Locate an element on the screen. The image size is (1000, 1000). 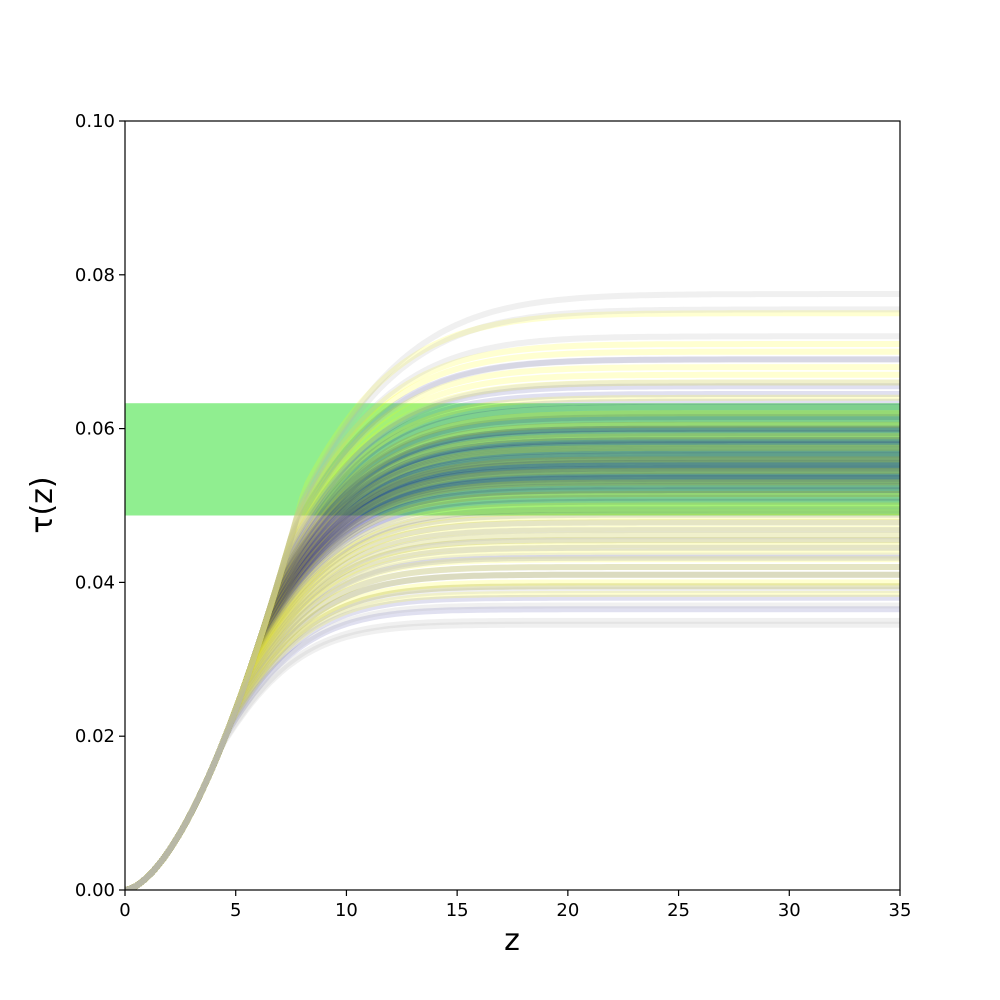
y-tick-label: 0.06 is located at coordinates (95, 429).